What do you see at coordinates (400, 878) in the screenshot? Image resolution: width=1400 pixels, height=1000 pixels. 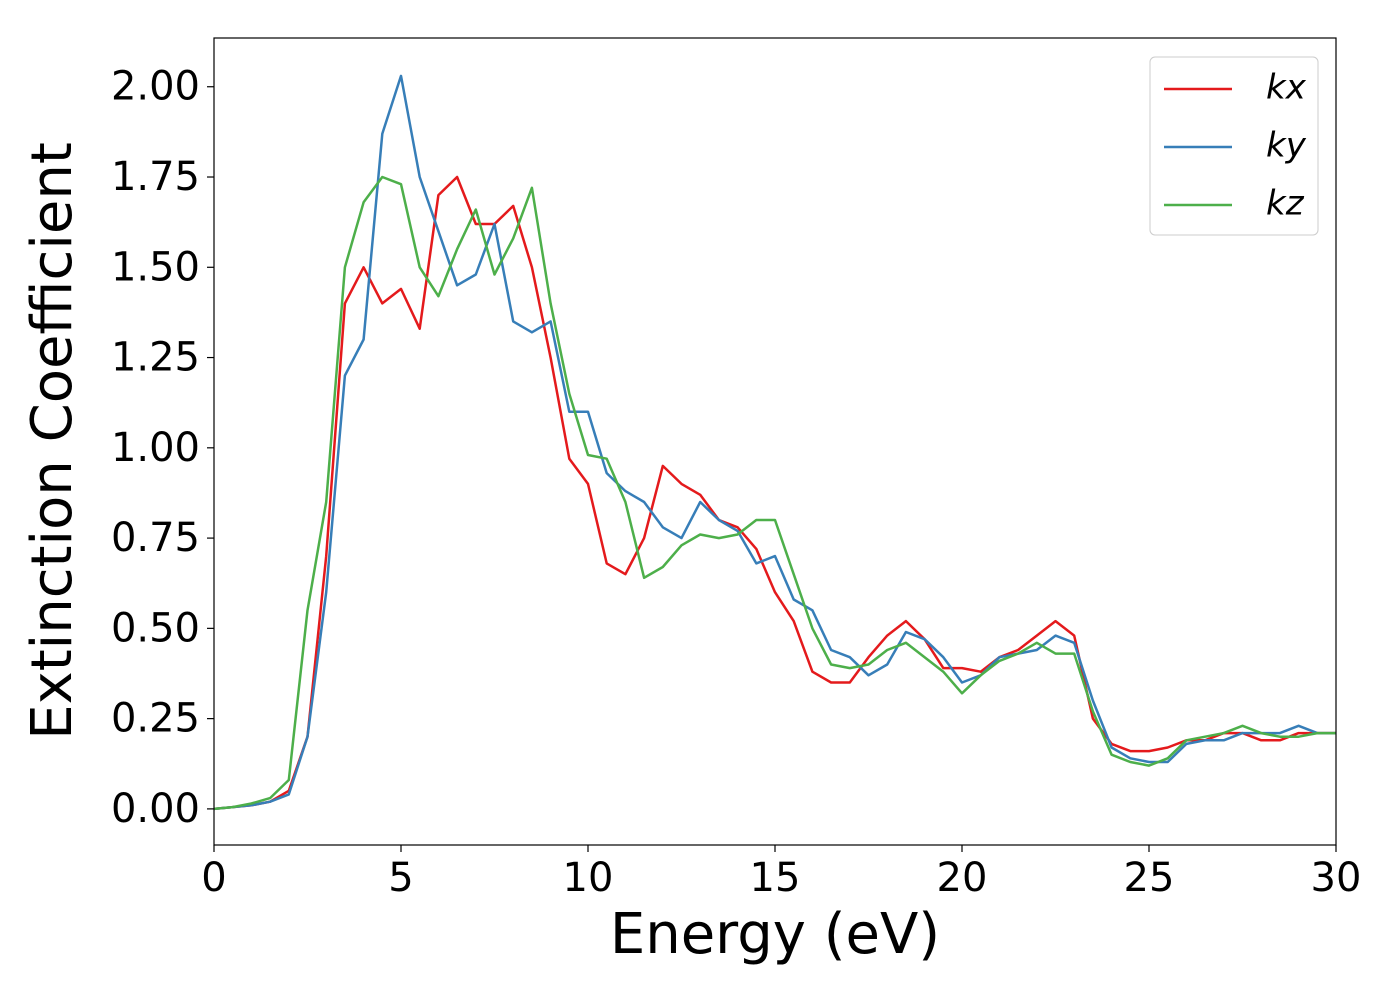 I see `x-tick-label: 5` at bounding box center [400, 878].